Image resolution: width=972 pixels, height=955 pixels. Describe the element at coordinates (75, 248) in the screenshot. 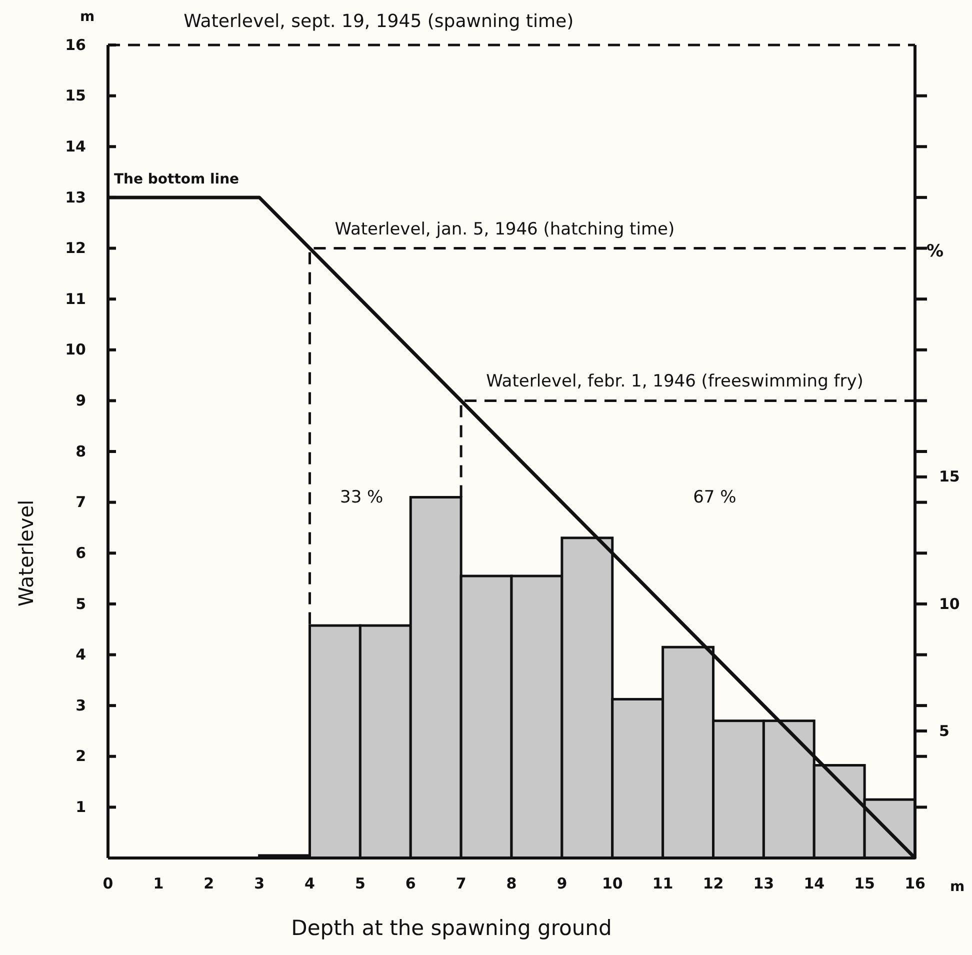

I see `y-tick-label: 12` at that location.